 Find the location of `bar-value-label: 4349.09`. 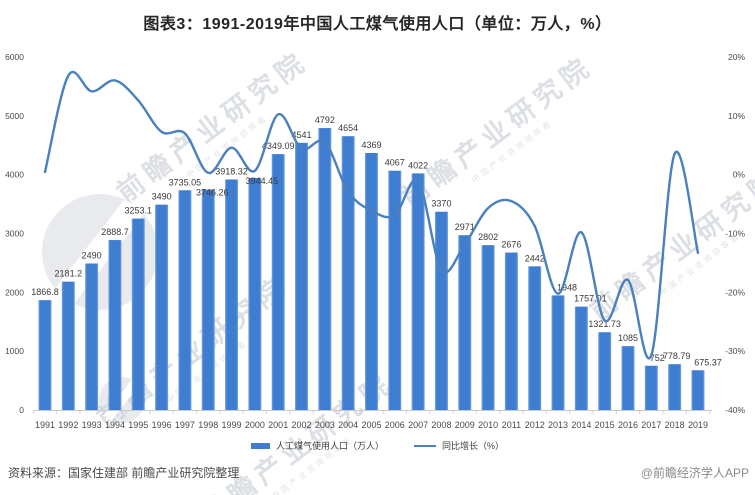

bar-value-label: 4349.09 is located at coordinates (278, 146).